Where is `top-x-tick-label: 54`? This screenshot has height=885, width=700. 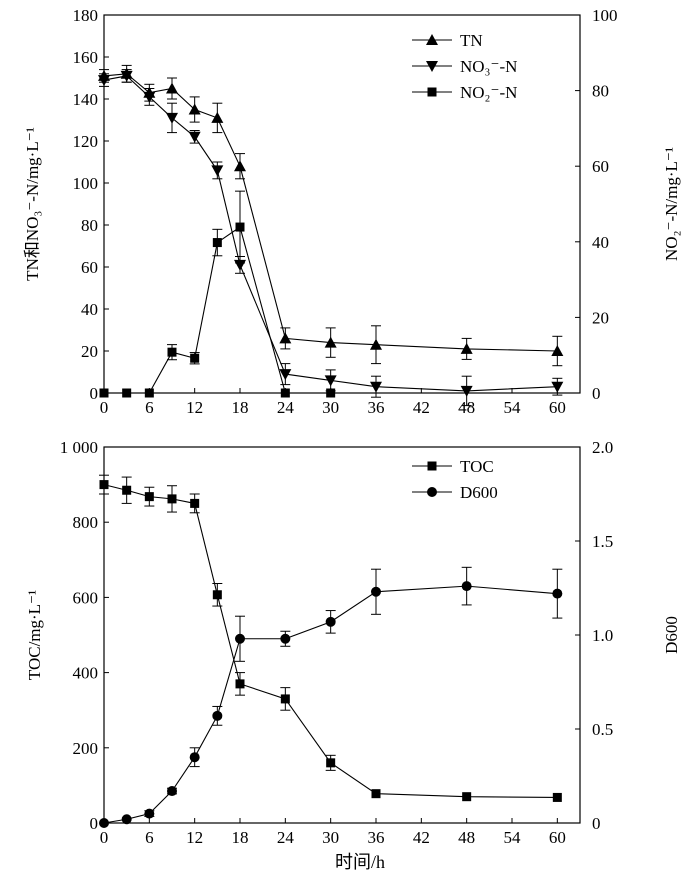 top-x-tick-label: 54 is located at coordinates (513, 407).